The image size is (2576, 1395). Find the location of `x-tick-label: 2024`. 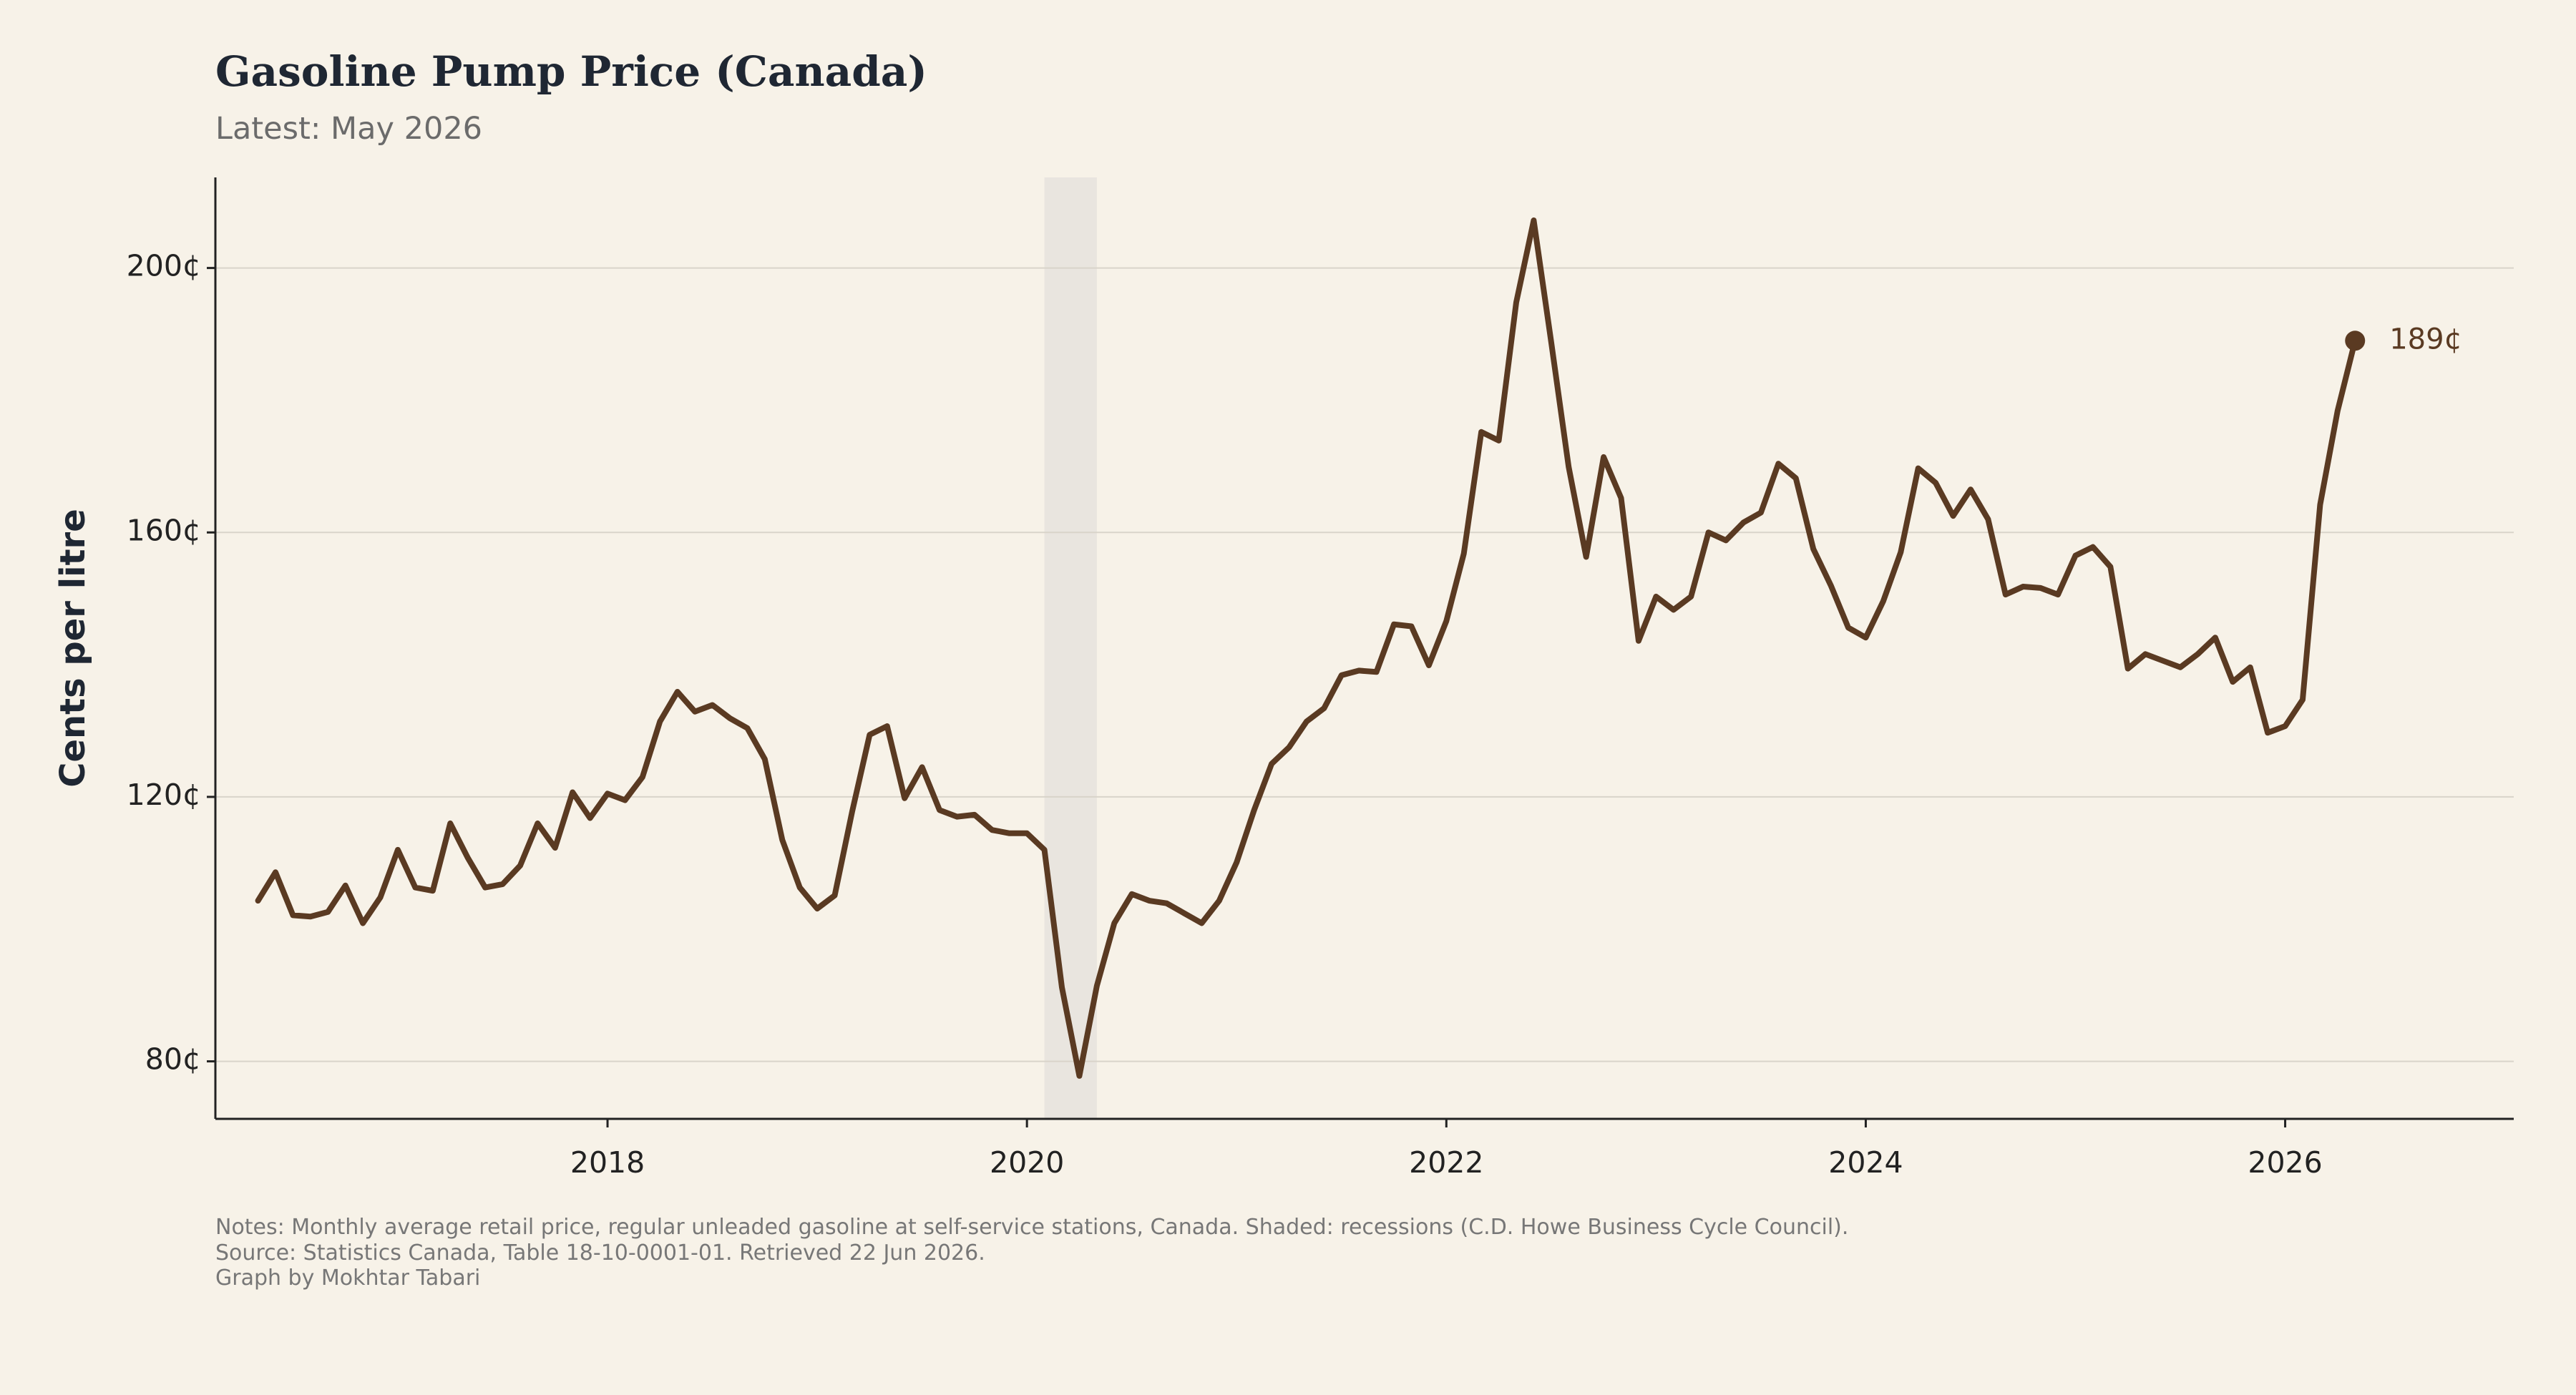

x-tick-label: 2024 is located at coordinates (1865, 1162).